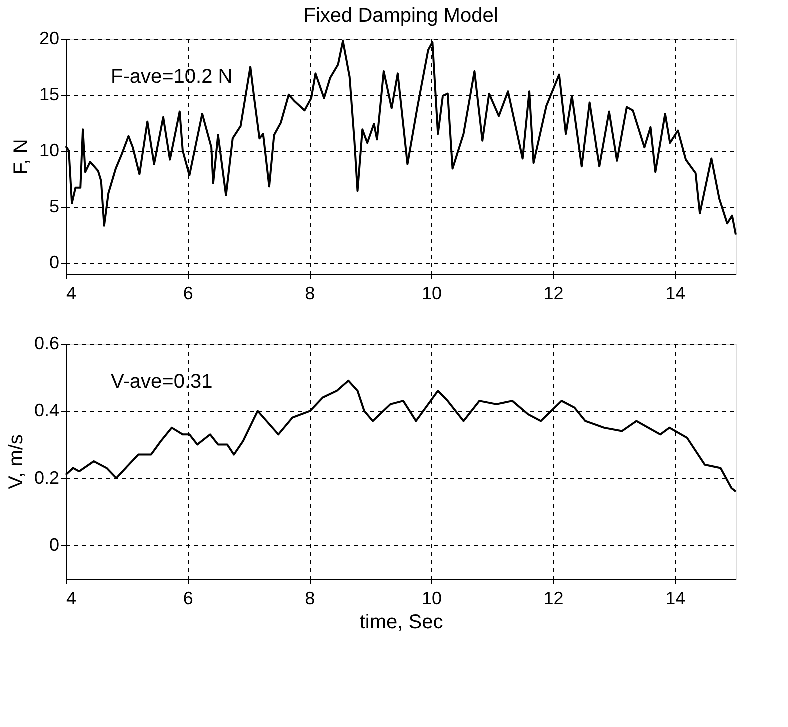  I want to click on y-tick-label: 20, so click(49, 38).